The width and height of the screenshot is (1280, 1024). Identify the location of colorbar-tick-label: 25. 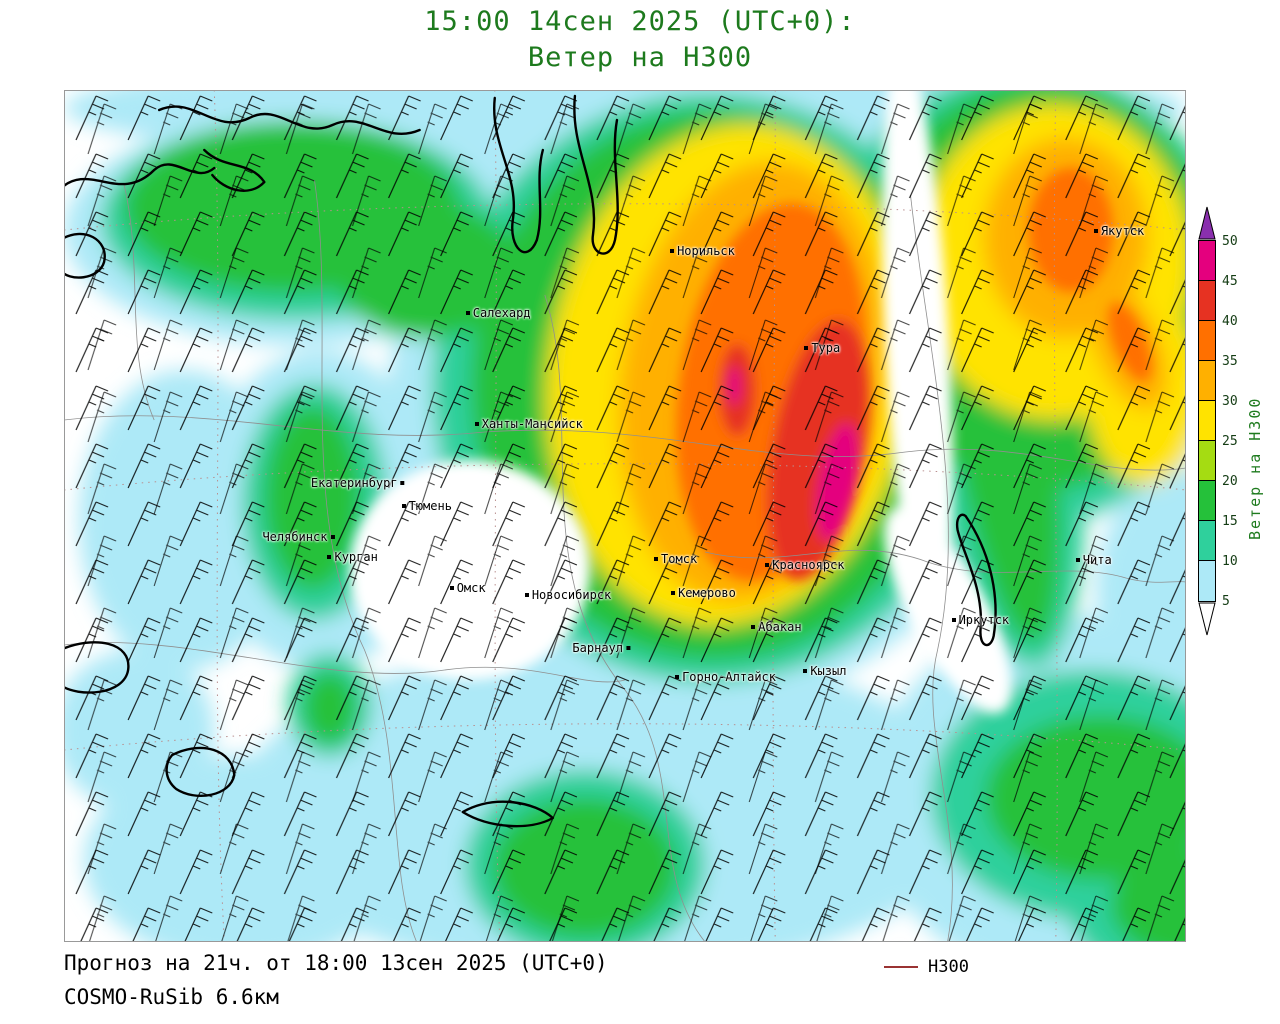
(1230, 441).